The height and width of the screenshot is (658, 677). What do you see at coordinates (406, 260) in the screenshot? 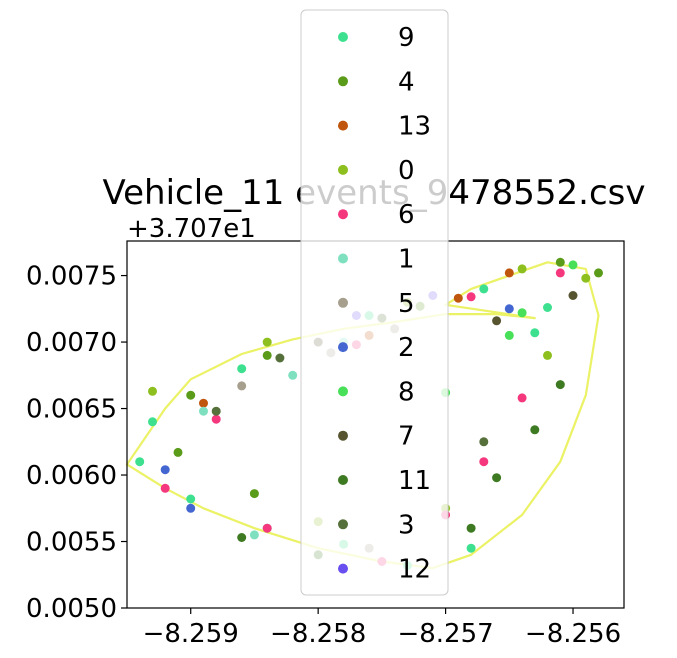
I see `legend-label-1: 1` at bounding box center [406, 260].